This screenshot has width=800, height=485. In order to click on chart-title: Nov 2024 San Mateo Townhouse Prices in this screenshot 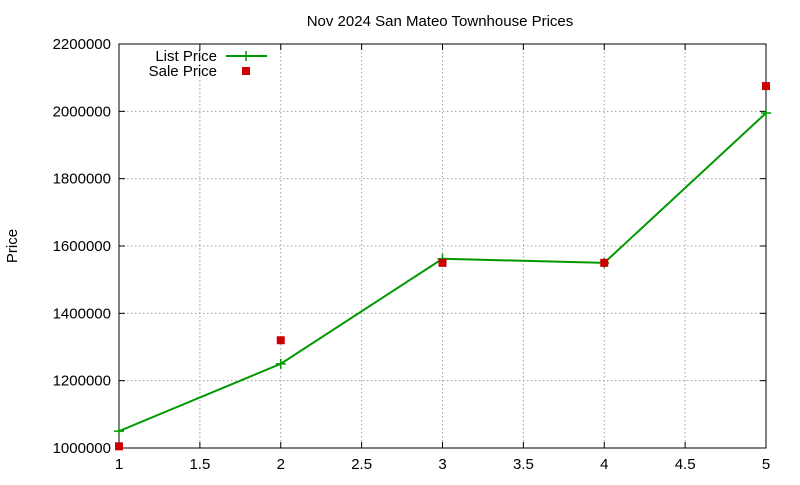, I will do `click(440, 21)`.